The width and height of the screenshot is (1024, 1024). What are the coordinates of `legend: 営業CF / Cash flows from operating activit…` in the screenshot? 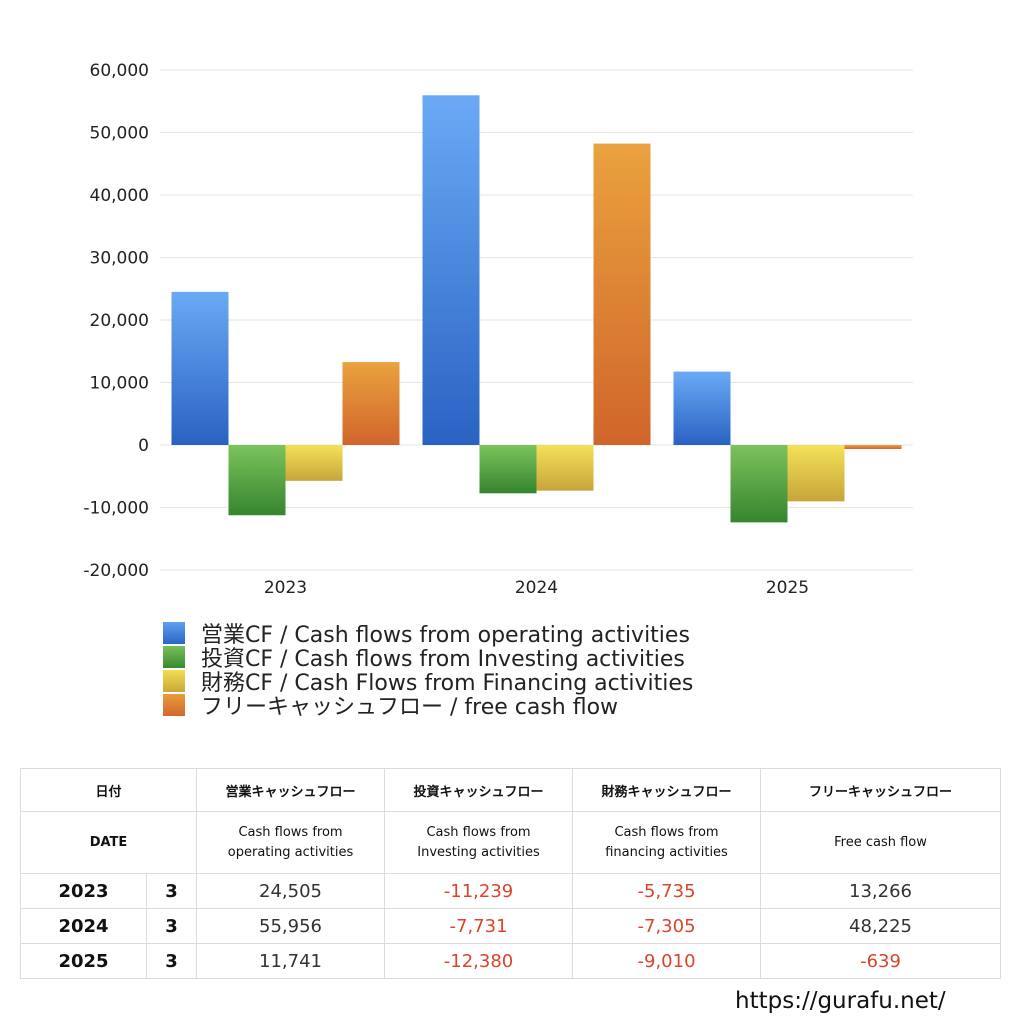 It's located at (428, 670).